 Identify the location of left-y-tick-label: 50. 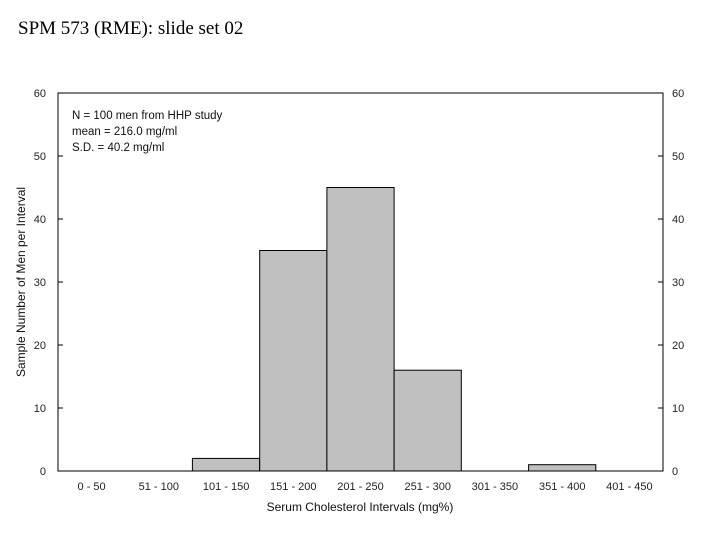
(40, 157).